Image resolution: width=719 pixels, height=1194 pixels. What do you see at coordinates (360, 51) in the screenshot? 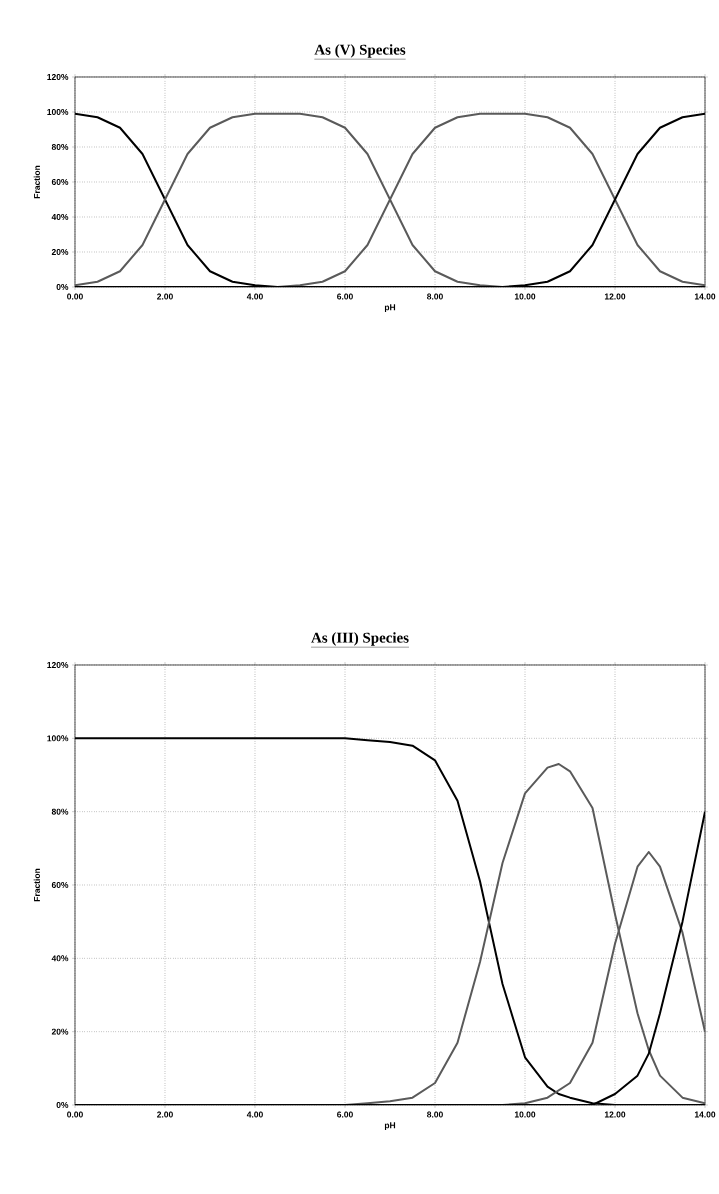
I see `chart-title: As (V) Species` at bounding box center [360, 51].